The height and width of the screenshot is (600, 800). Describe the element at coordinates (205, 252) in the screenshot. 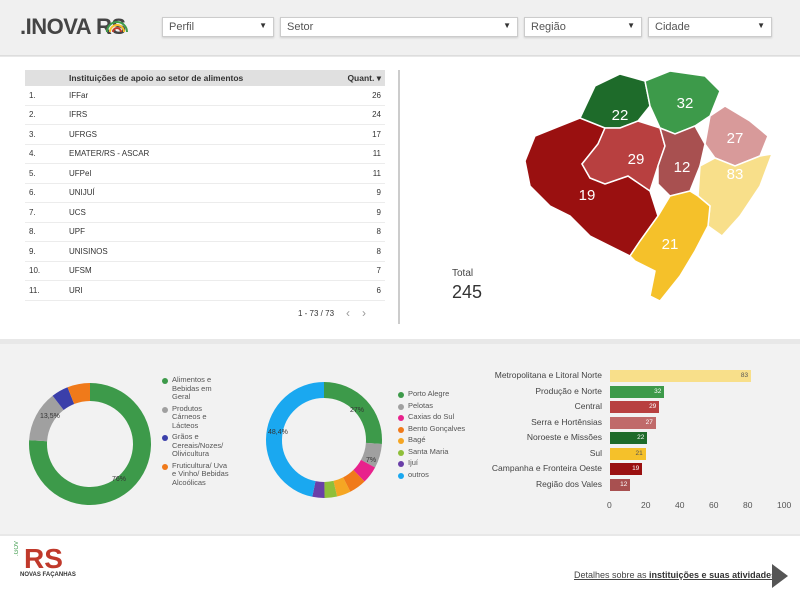

I see `table-row: 9. UNISINOS 8` at that location.